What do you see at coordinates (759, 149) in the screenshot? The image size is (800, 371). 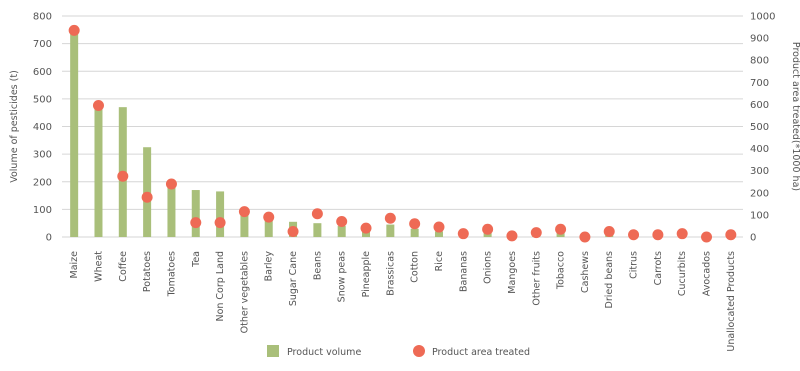 I see `y-right-tick-label: 400` at bounding box center [759, 149].